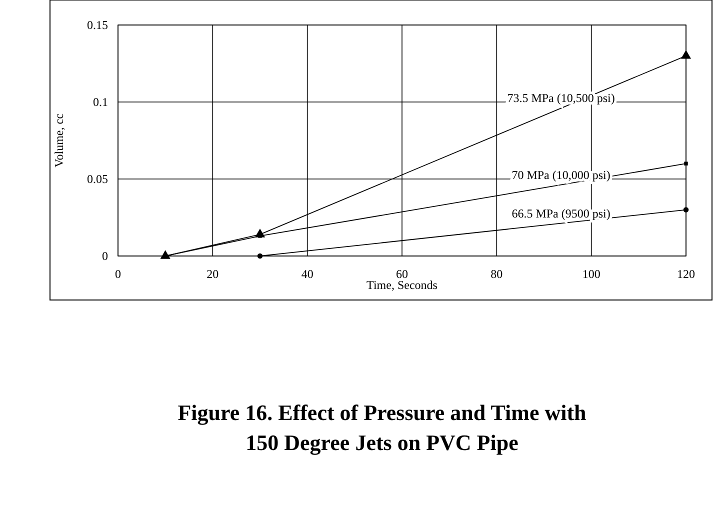  Describe the element at coordinates (496, 274) in the screenshot. I see `x-tick-label: 80` at that location.